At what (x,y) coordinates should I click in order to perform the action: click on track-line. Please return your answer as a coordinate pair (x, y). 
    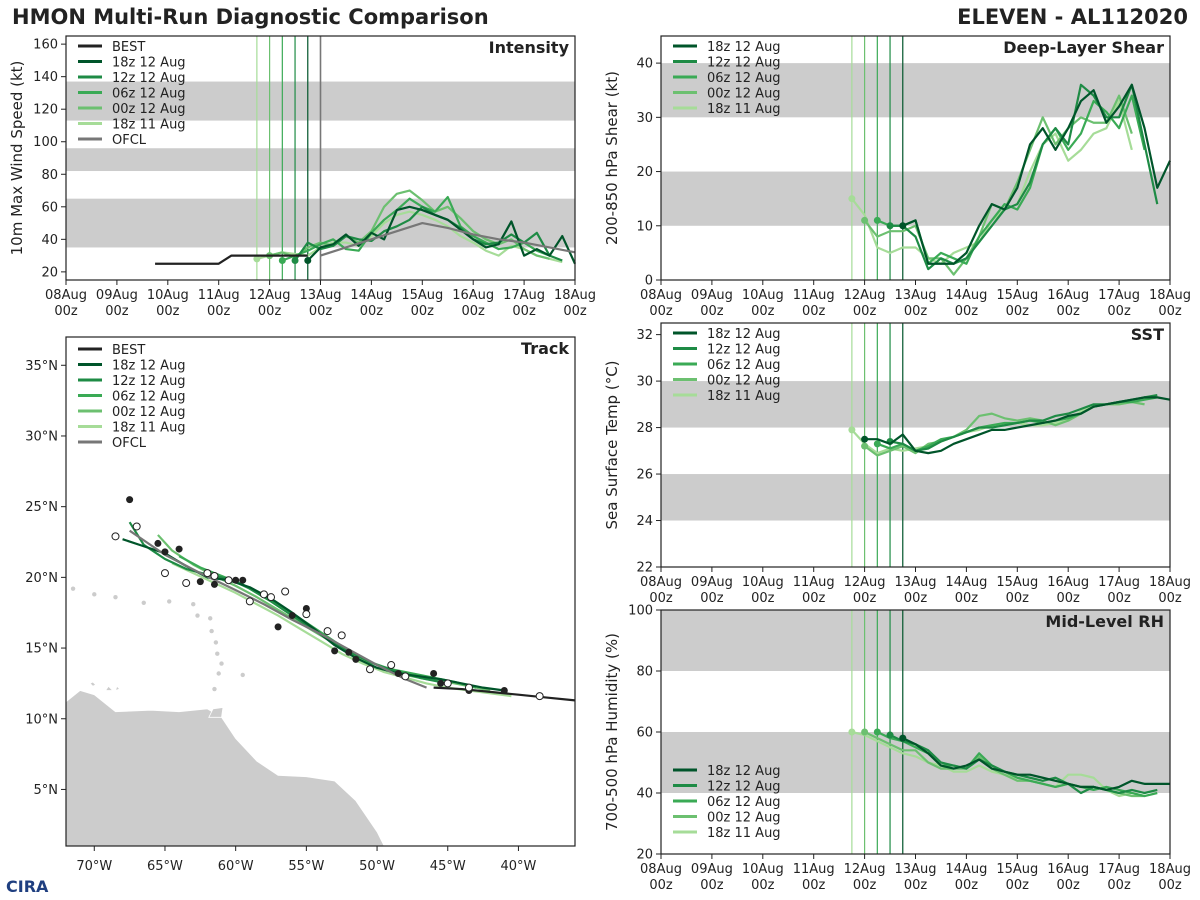
    Looking at the image, I should click on (278, 609).